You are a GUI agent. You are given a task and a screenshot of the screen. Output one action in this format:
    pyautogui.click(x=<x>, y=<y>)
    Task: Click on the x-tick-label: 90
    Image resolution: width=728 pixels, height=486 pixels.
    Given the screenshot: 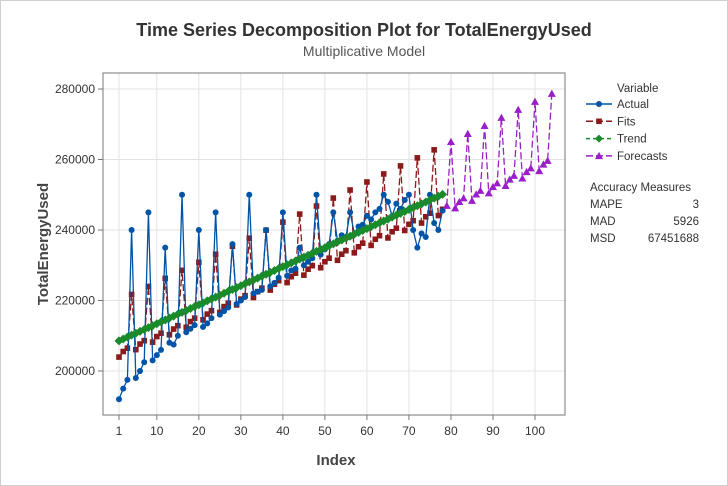 What is the action you would take?
    pyautogui.click(x=493, y=431)
    